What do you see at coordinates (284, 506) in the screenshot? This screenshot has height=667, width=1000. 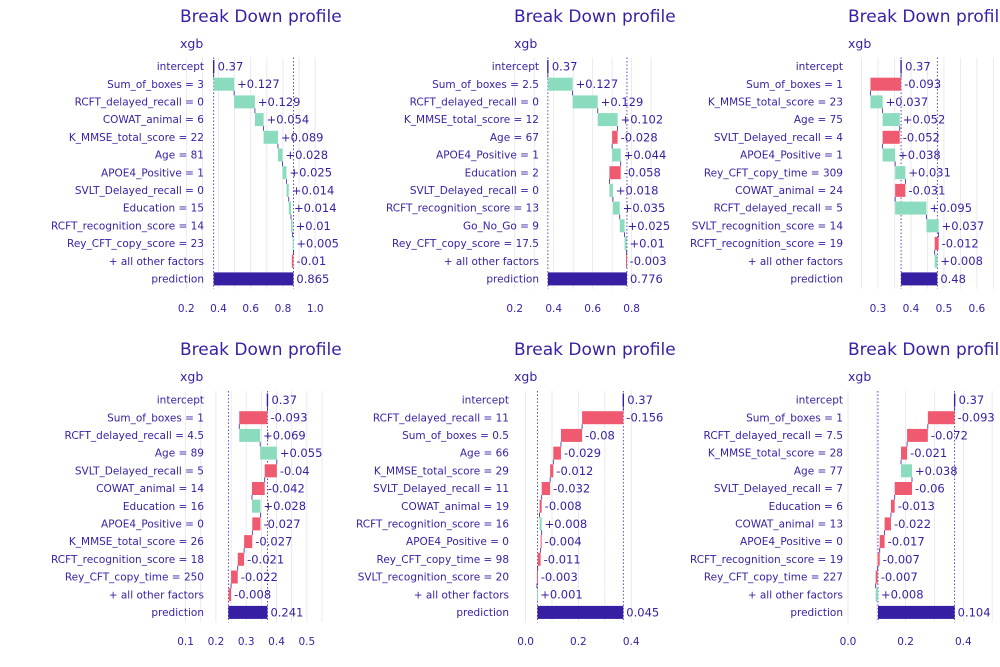 I see `panel-4-value-label: +0.028` at bounding box center [284, 506].